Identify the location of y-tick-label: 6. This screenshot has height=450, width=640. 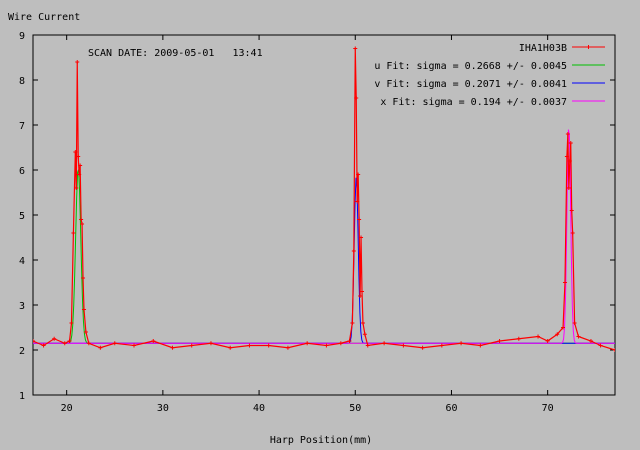
(22, 171).